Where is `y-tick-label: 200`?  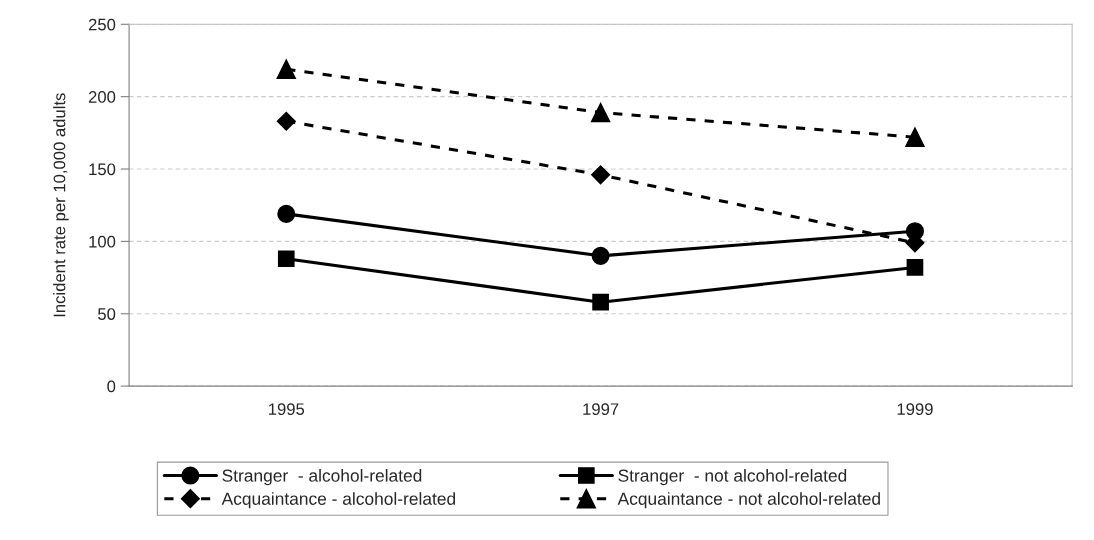 y-tick-label: 200 is located at coordinates (102, 97).